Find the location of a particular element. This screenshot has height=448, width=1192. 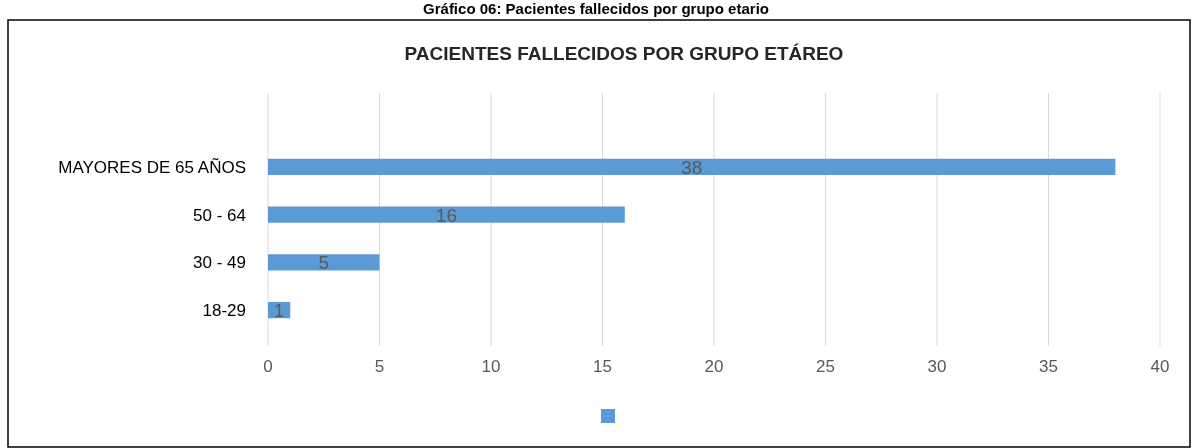

x-tick-label: 30 is located at coordinates (937, 366).